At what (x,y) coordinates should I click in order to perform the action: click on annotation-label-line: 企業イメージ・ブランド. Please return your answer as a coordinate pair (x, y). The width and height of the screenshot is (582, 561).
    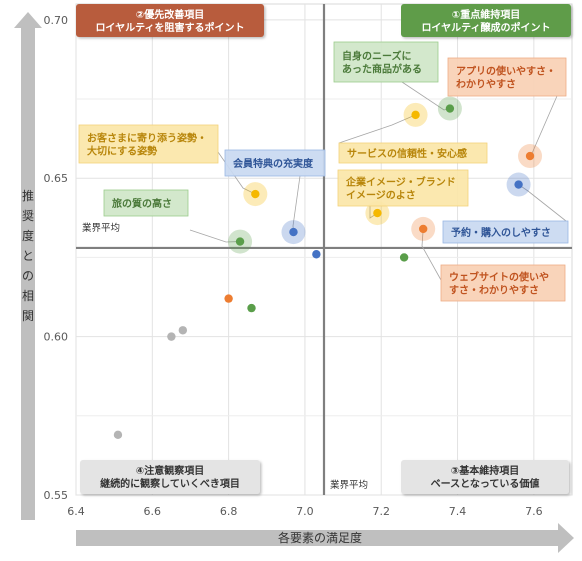
    Looking at the image, I should click on (400, 182).